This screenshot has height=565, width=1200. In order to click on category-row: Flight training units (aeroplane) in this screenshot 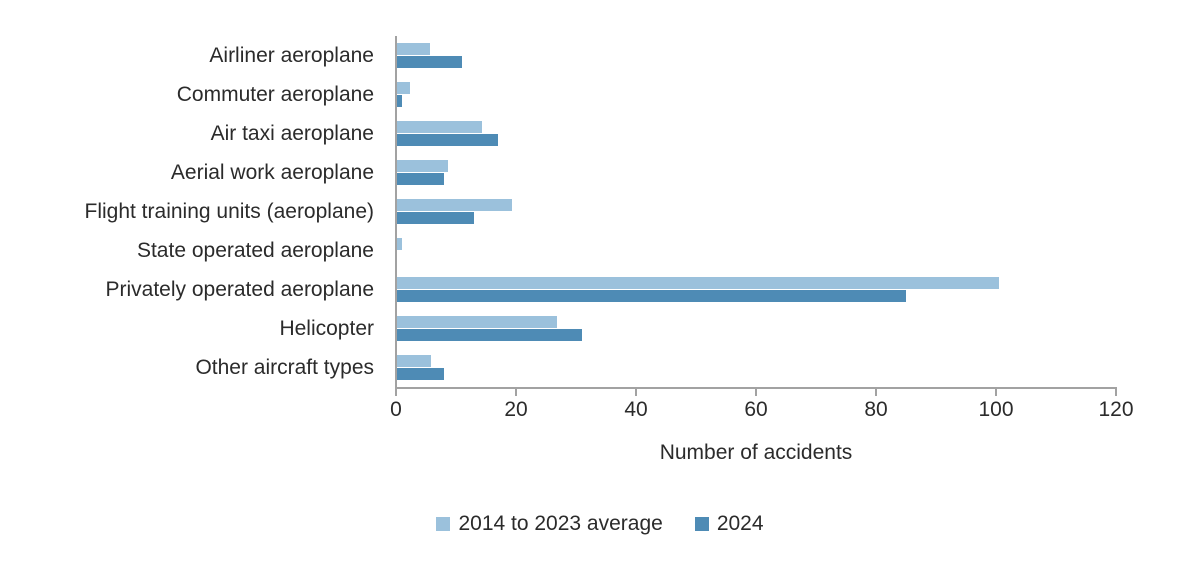, I will do `click(600, 211)`.